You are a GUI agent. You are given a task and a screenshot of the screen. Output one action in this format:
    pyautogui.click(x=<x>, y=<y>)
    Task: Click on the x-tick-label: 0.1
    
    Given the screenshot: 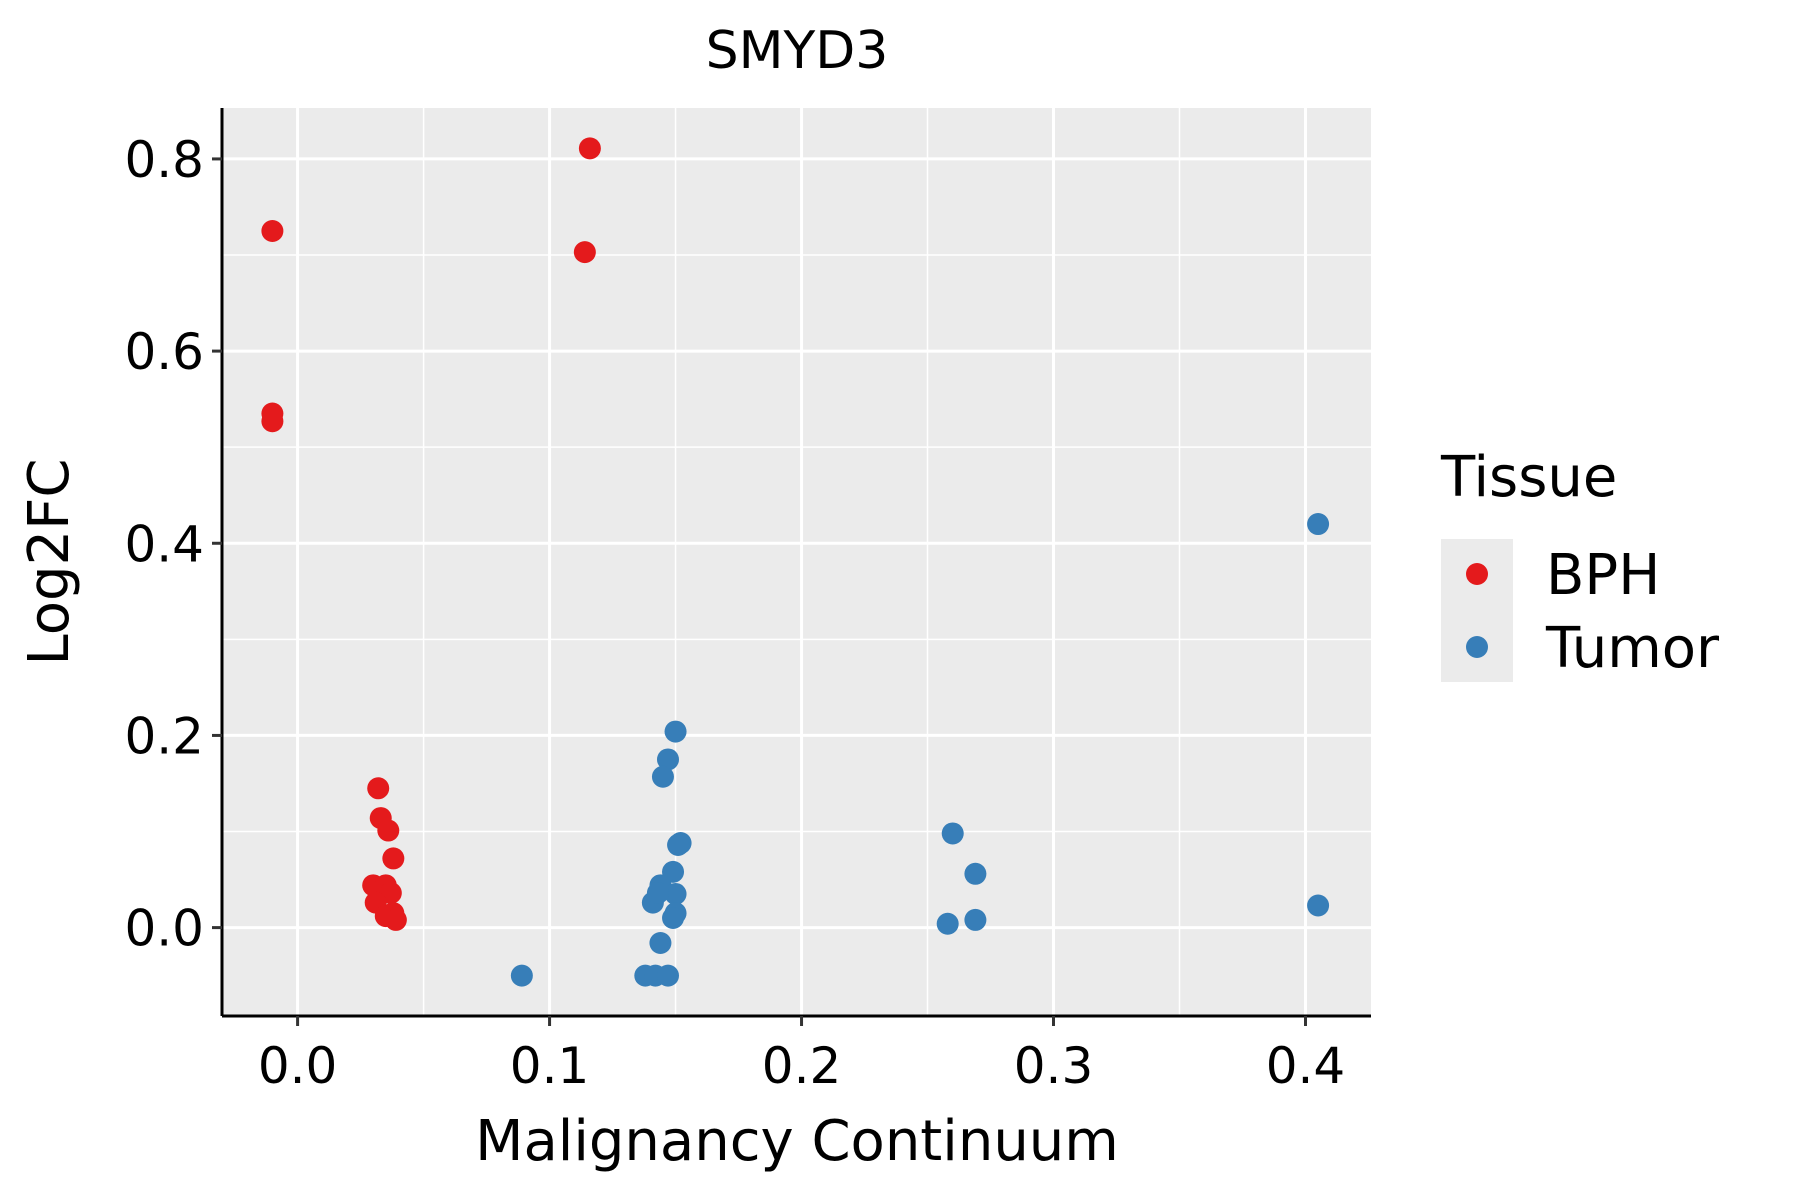 What is the action you would take?
    pyautogui.click(x=550, y=1066)
    